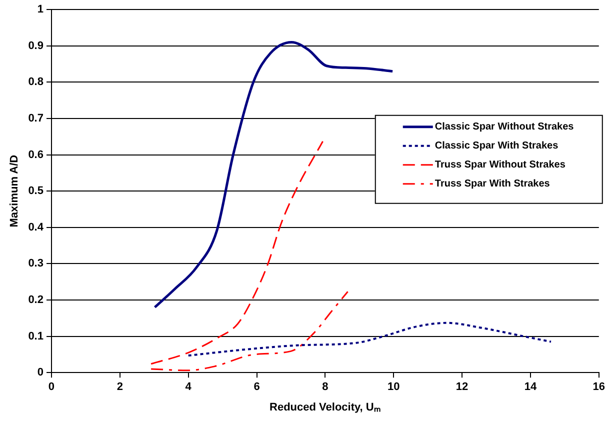  Describe the element at coordinates (257, 387) in the screenshot. I see `x-tick-label: 6` at that location.